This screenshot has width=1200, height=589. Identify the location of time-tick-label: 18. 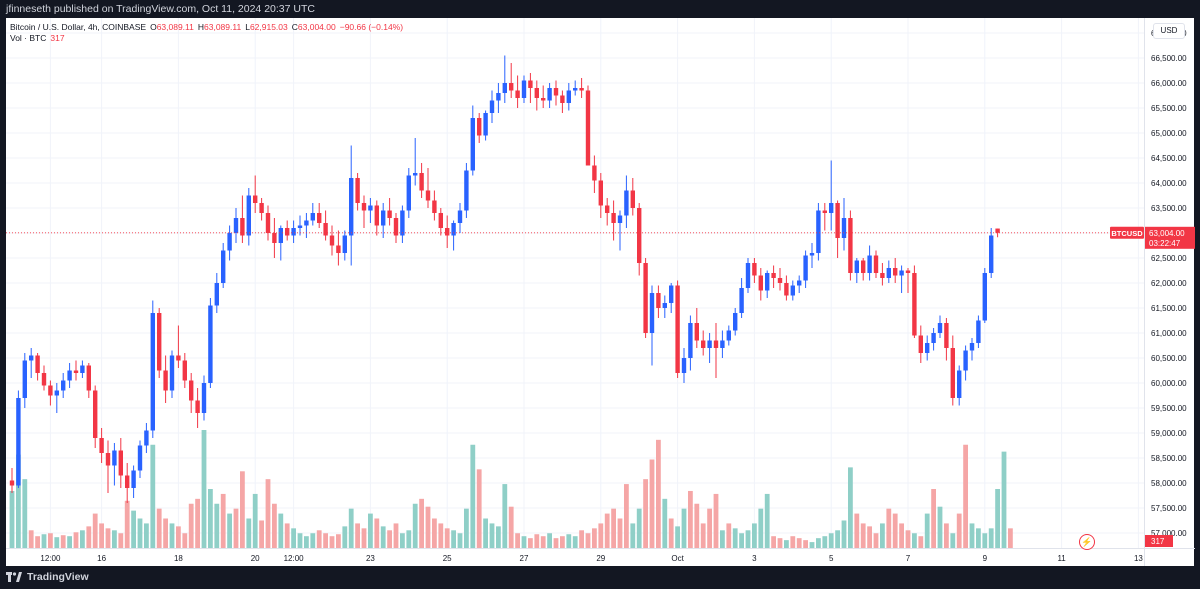
(178, 558).